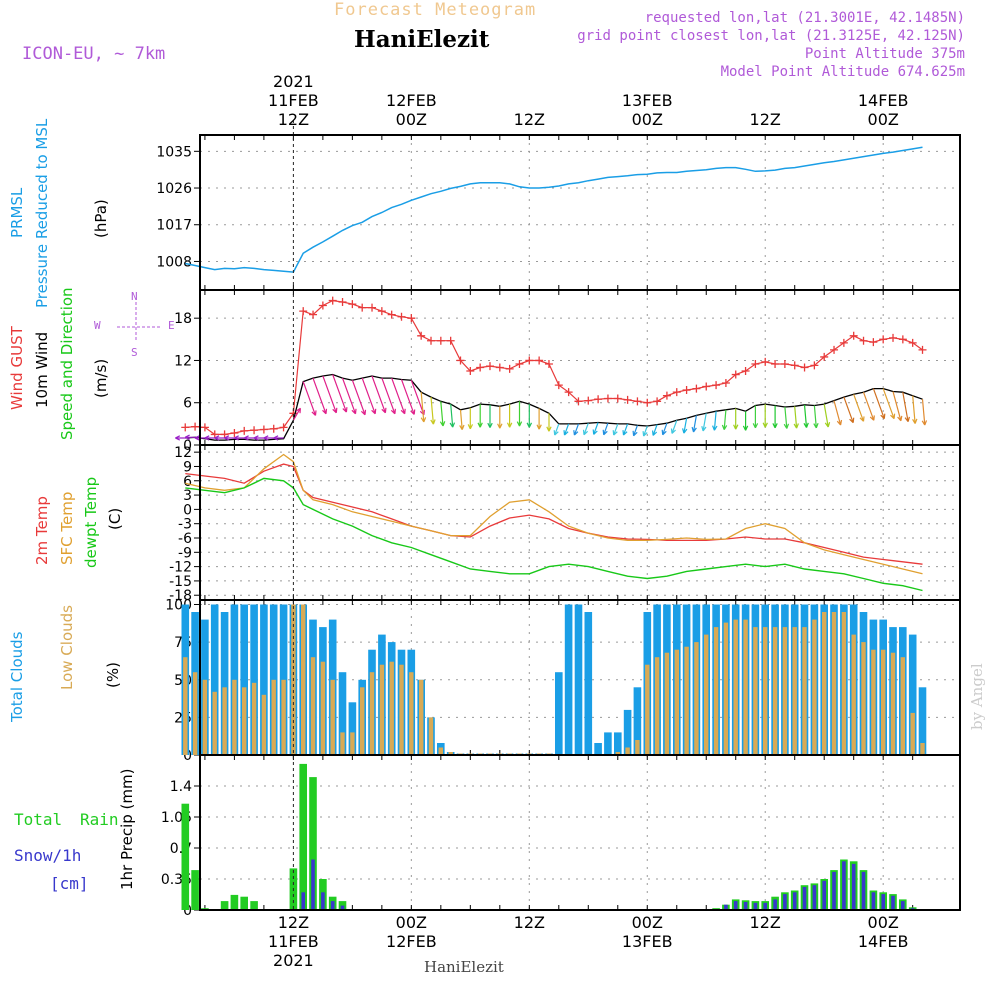  Describe the element at coordinates (187, 404) in the screenshot. I see `ytick-label: 6` at that location.